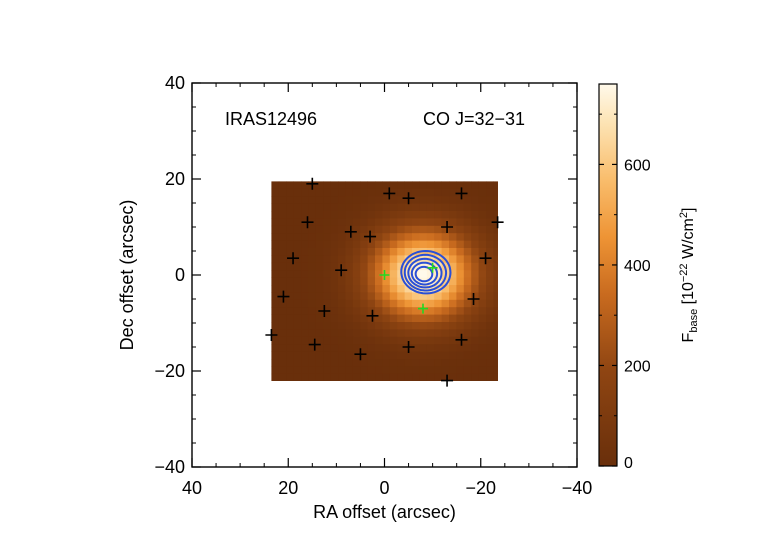 Image resolution: width=770 pixels, height=550 pixels. Describe the element at coordinates (384, 488) in the screenshot. I see `x-tick-label: 0` at that location.